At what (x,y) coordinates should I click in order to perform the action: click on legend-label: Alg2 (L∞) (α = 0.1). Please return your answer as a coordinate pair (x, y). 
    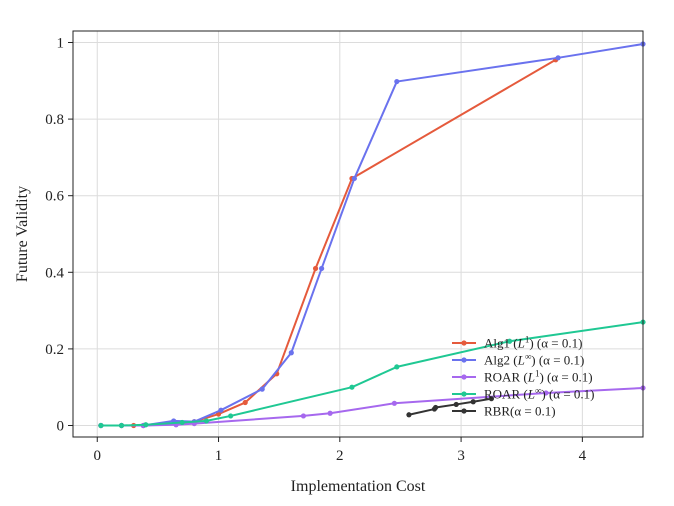
    Looking at the image, I should click on (534, 360).